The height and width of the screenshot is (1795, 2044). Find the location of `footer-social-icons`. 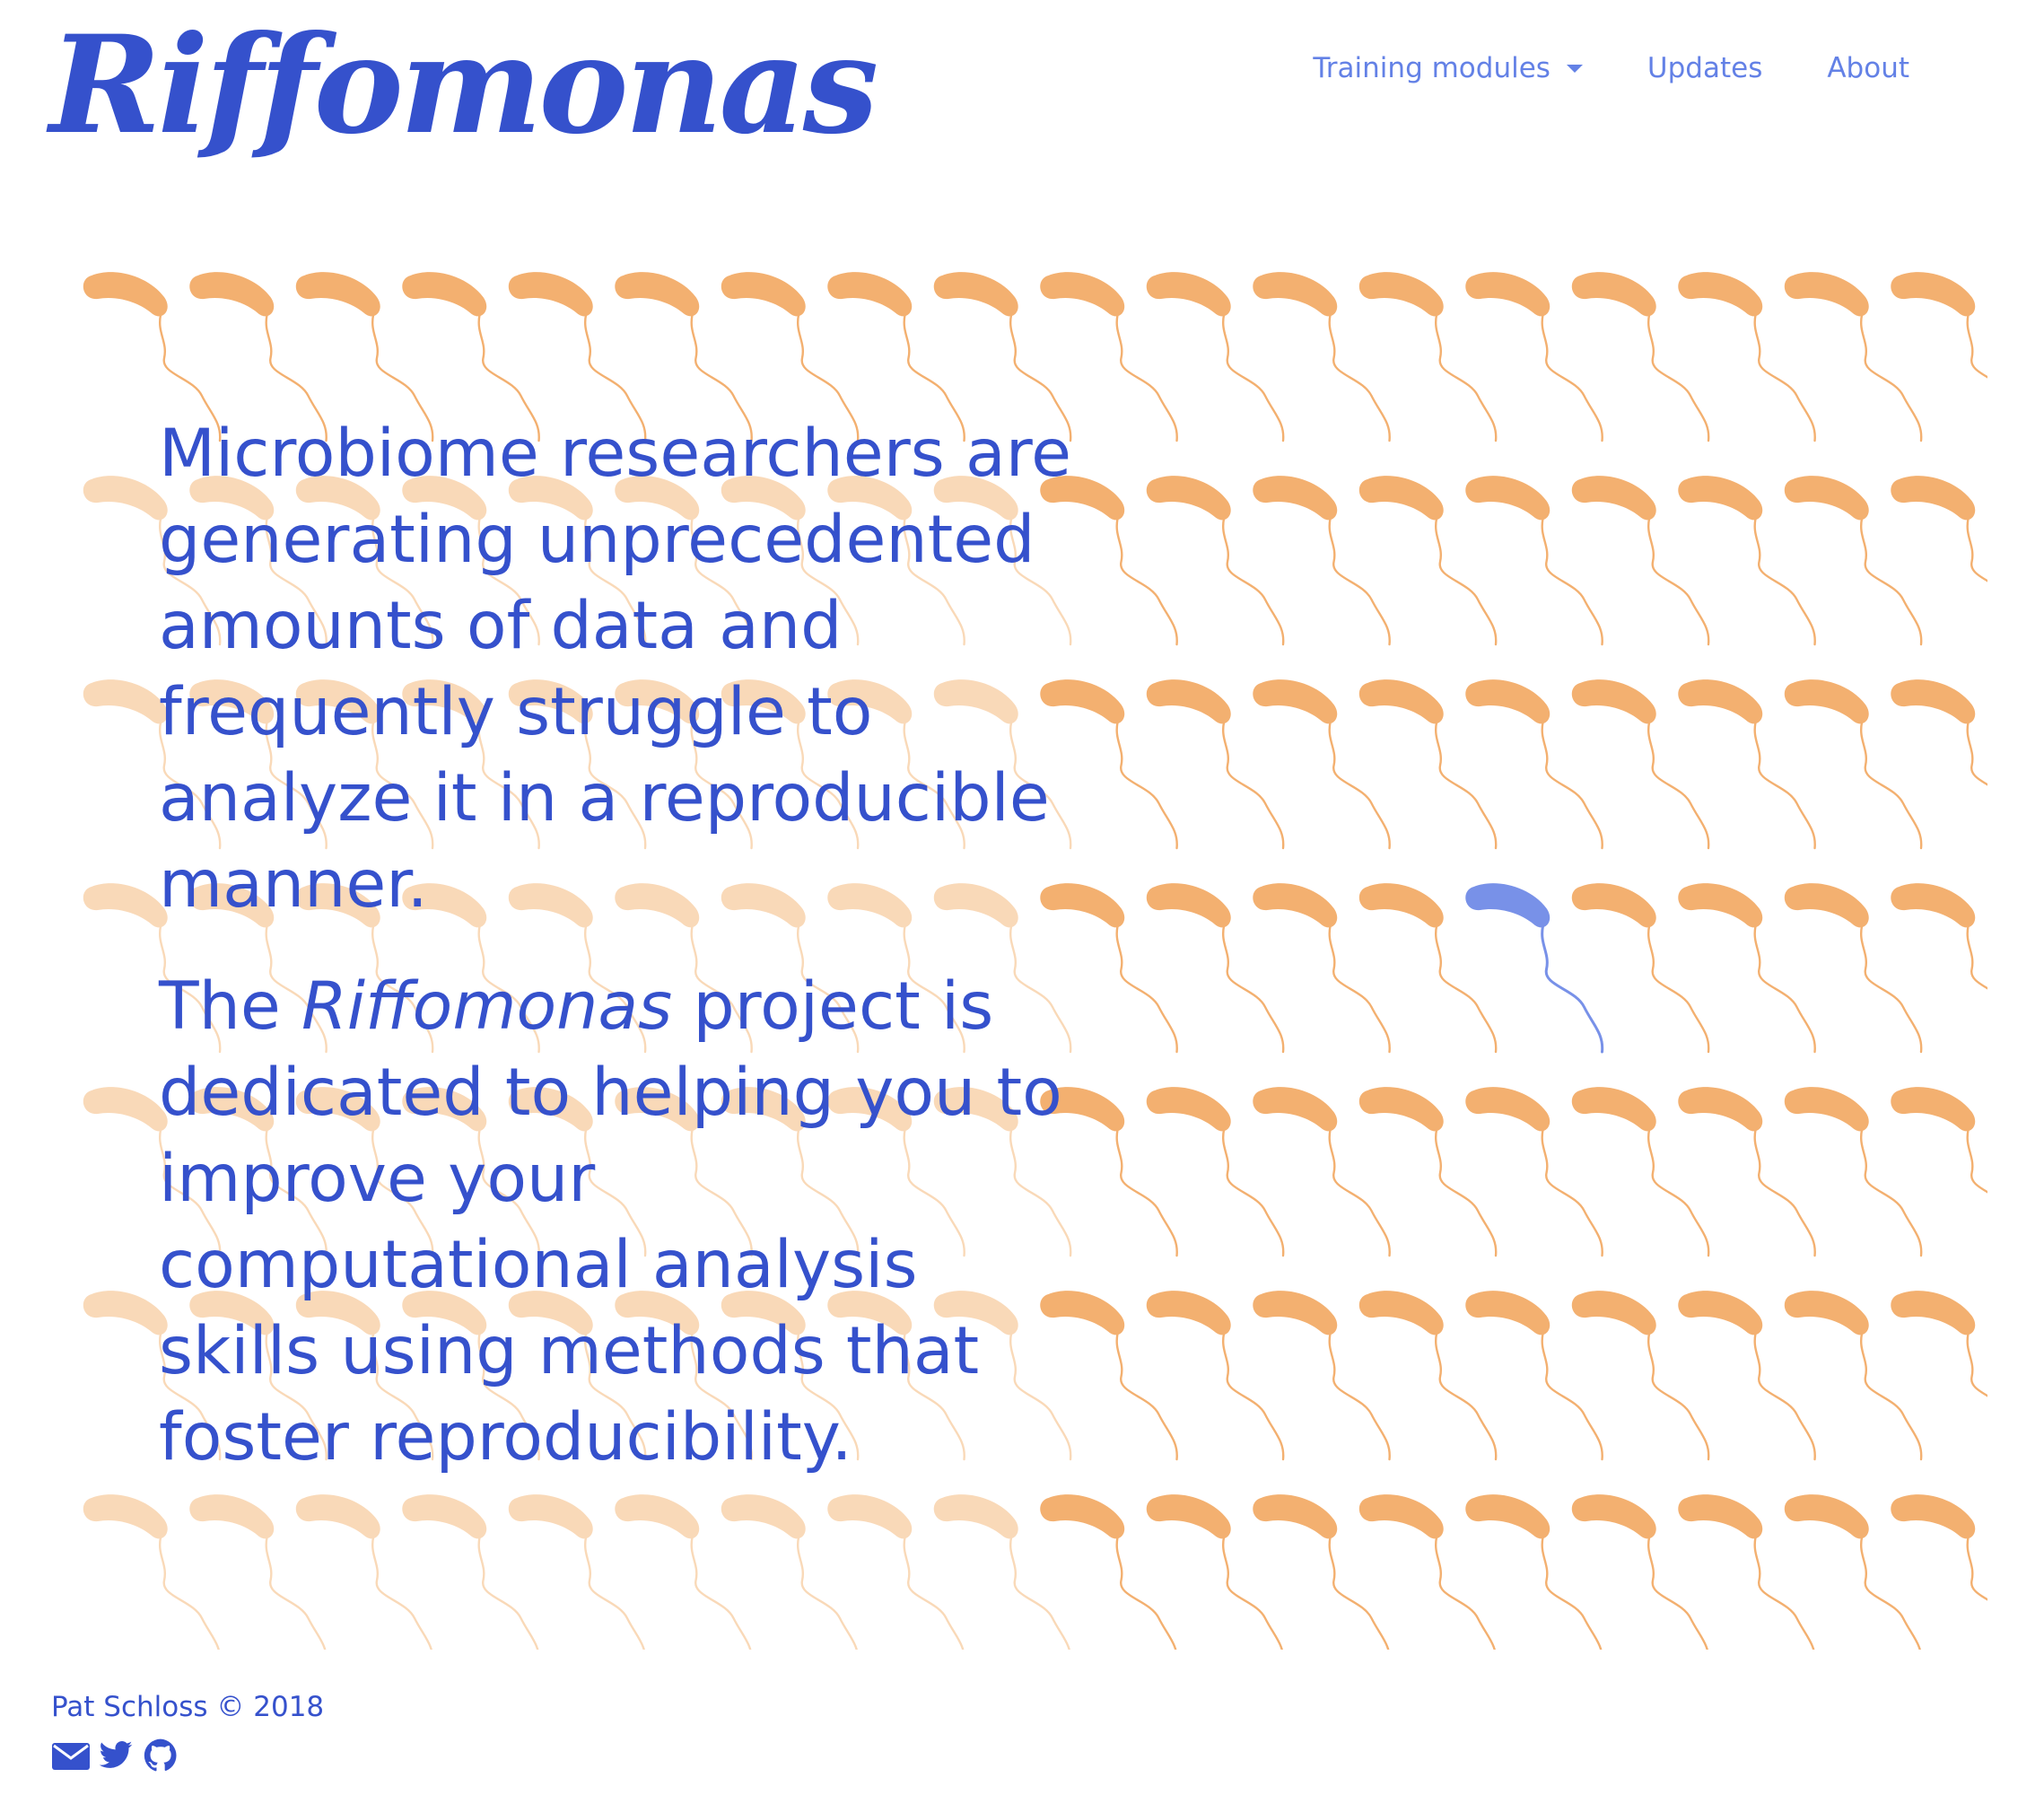

footer-social-icons is located at coordinates (115, 1755).